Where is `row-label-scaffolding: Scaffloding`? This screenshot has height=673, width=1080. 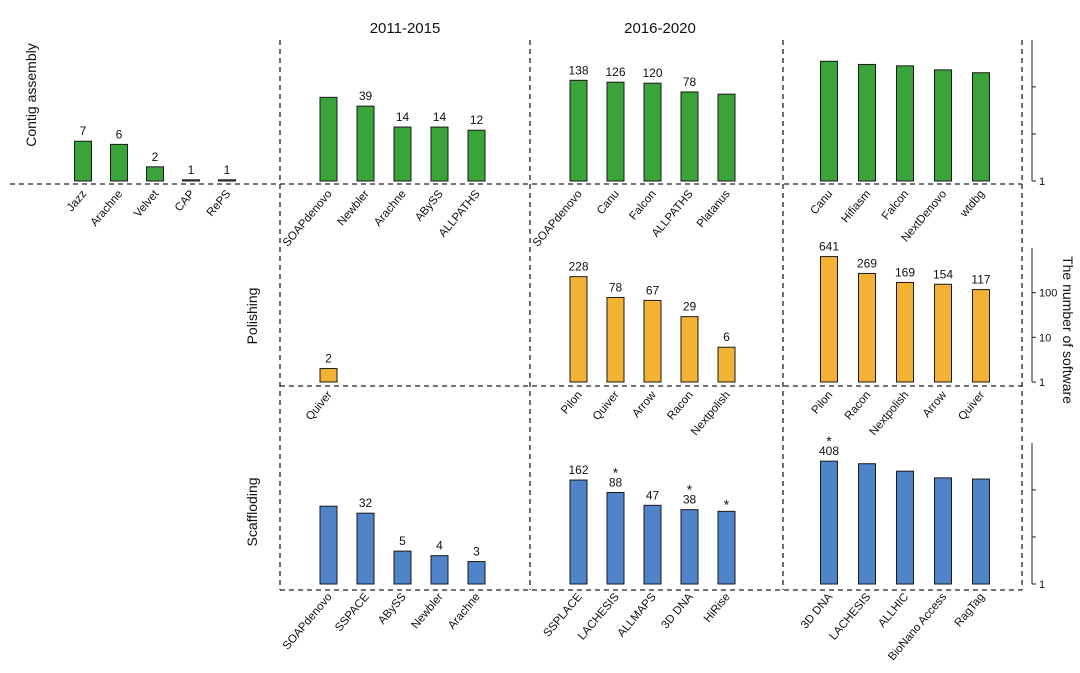 row-label-scaffolding: Scaffloding is located at coordinates (252, 511).